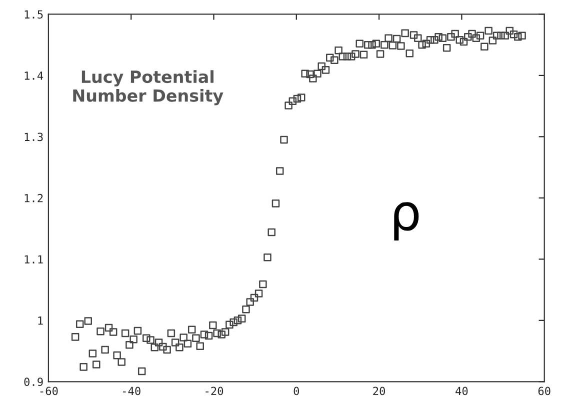 This screenshot has width=570, height=406. What do you see at coordinates (544, 391) in the screenshot?
I see `x-tick-label: 60` at bounding box center [544, 391].